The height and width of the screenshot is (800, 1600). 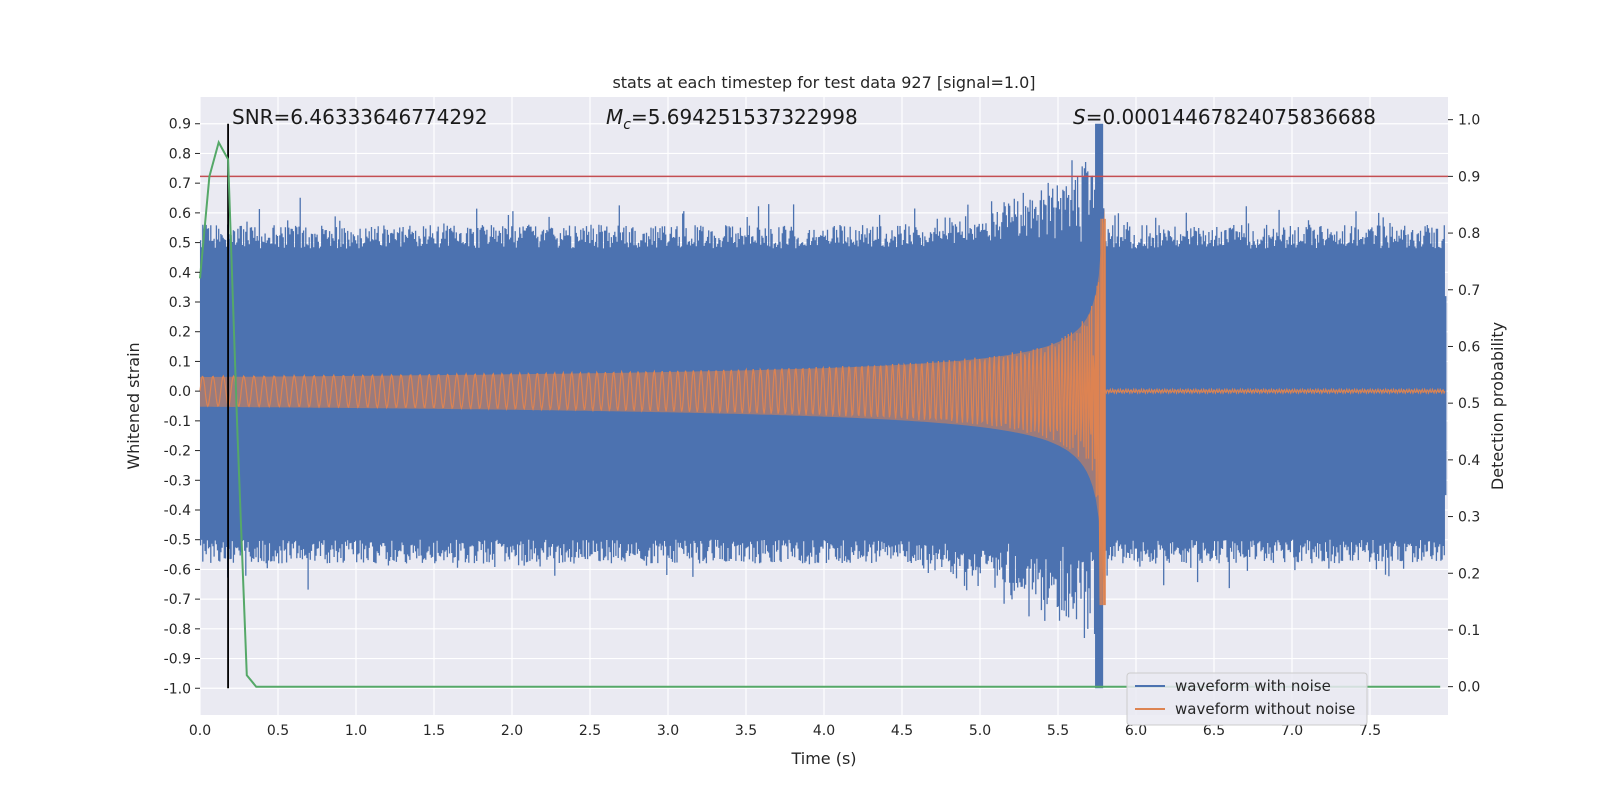 What do you see at coordinates (1058, 731) in the screenshot?
I see `x-tick-label: 5.5` at bounding box center [1058, 731].